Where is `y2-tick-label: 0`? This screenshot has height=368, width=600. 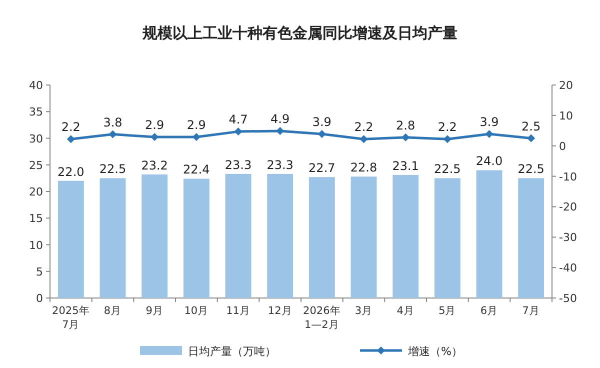 y2-tick-label: 0 is located at coordinates (562, 146).